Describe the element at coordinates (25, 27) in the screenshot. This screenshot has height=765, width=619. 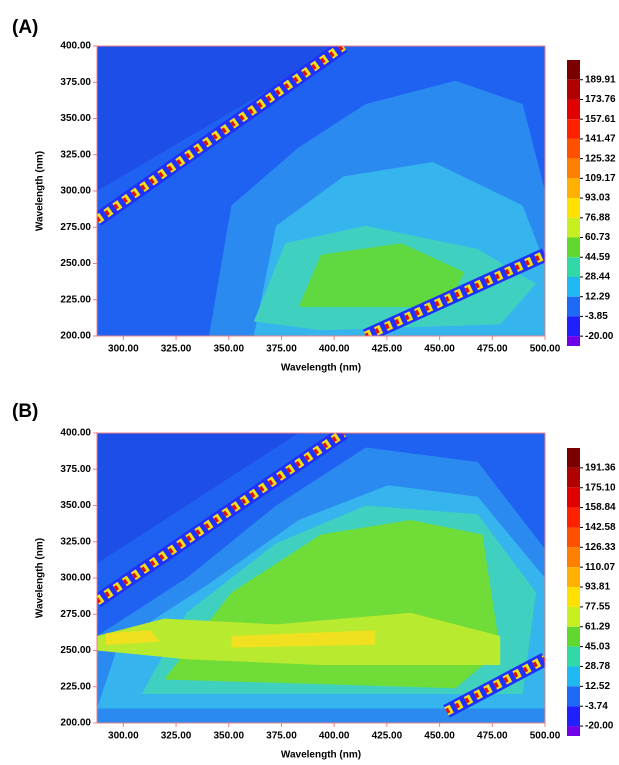
I see `panel-label: (A)` at that location.